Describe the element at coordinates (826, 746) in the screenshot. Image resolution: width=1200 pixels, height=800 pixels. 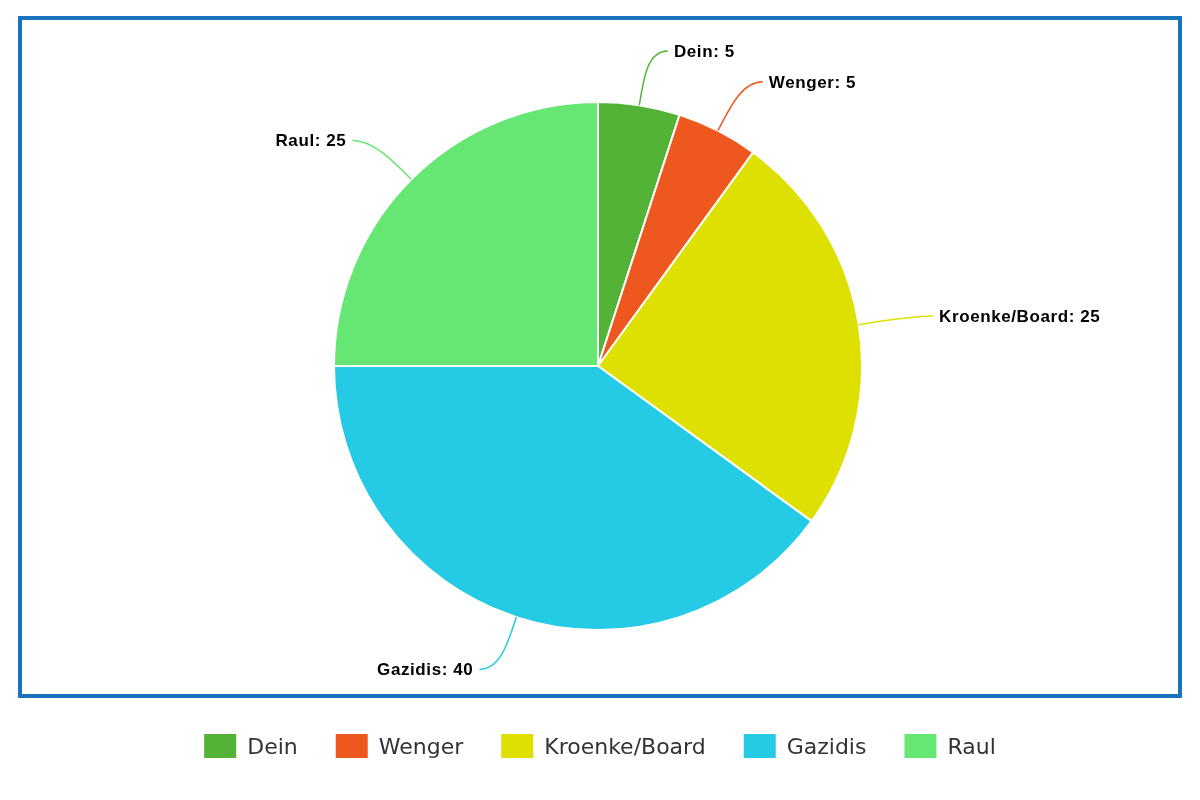
I see `legend-label: Gazidis` at that location.